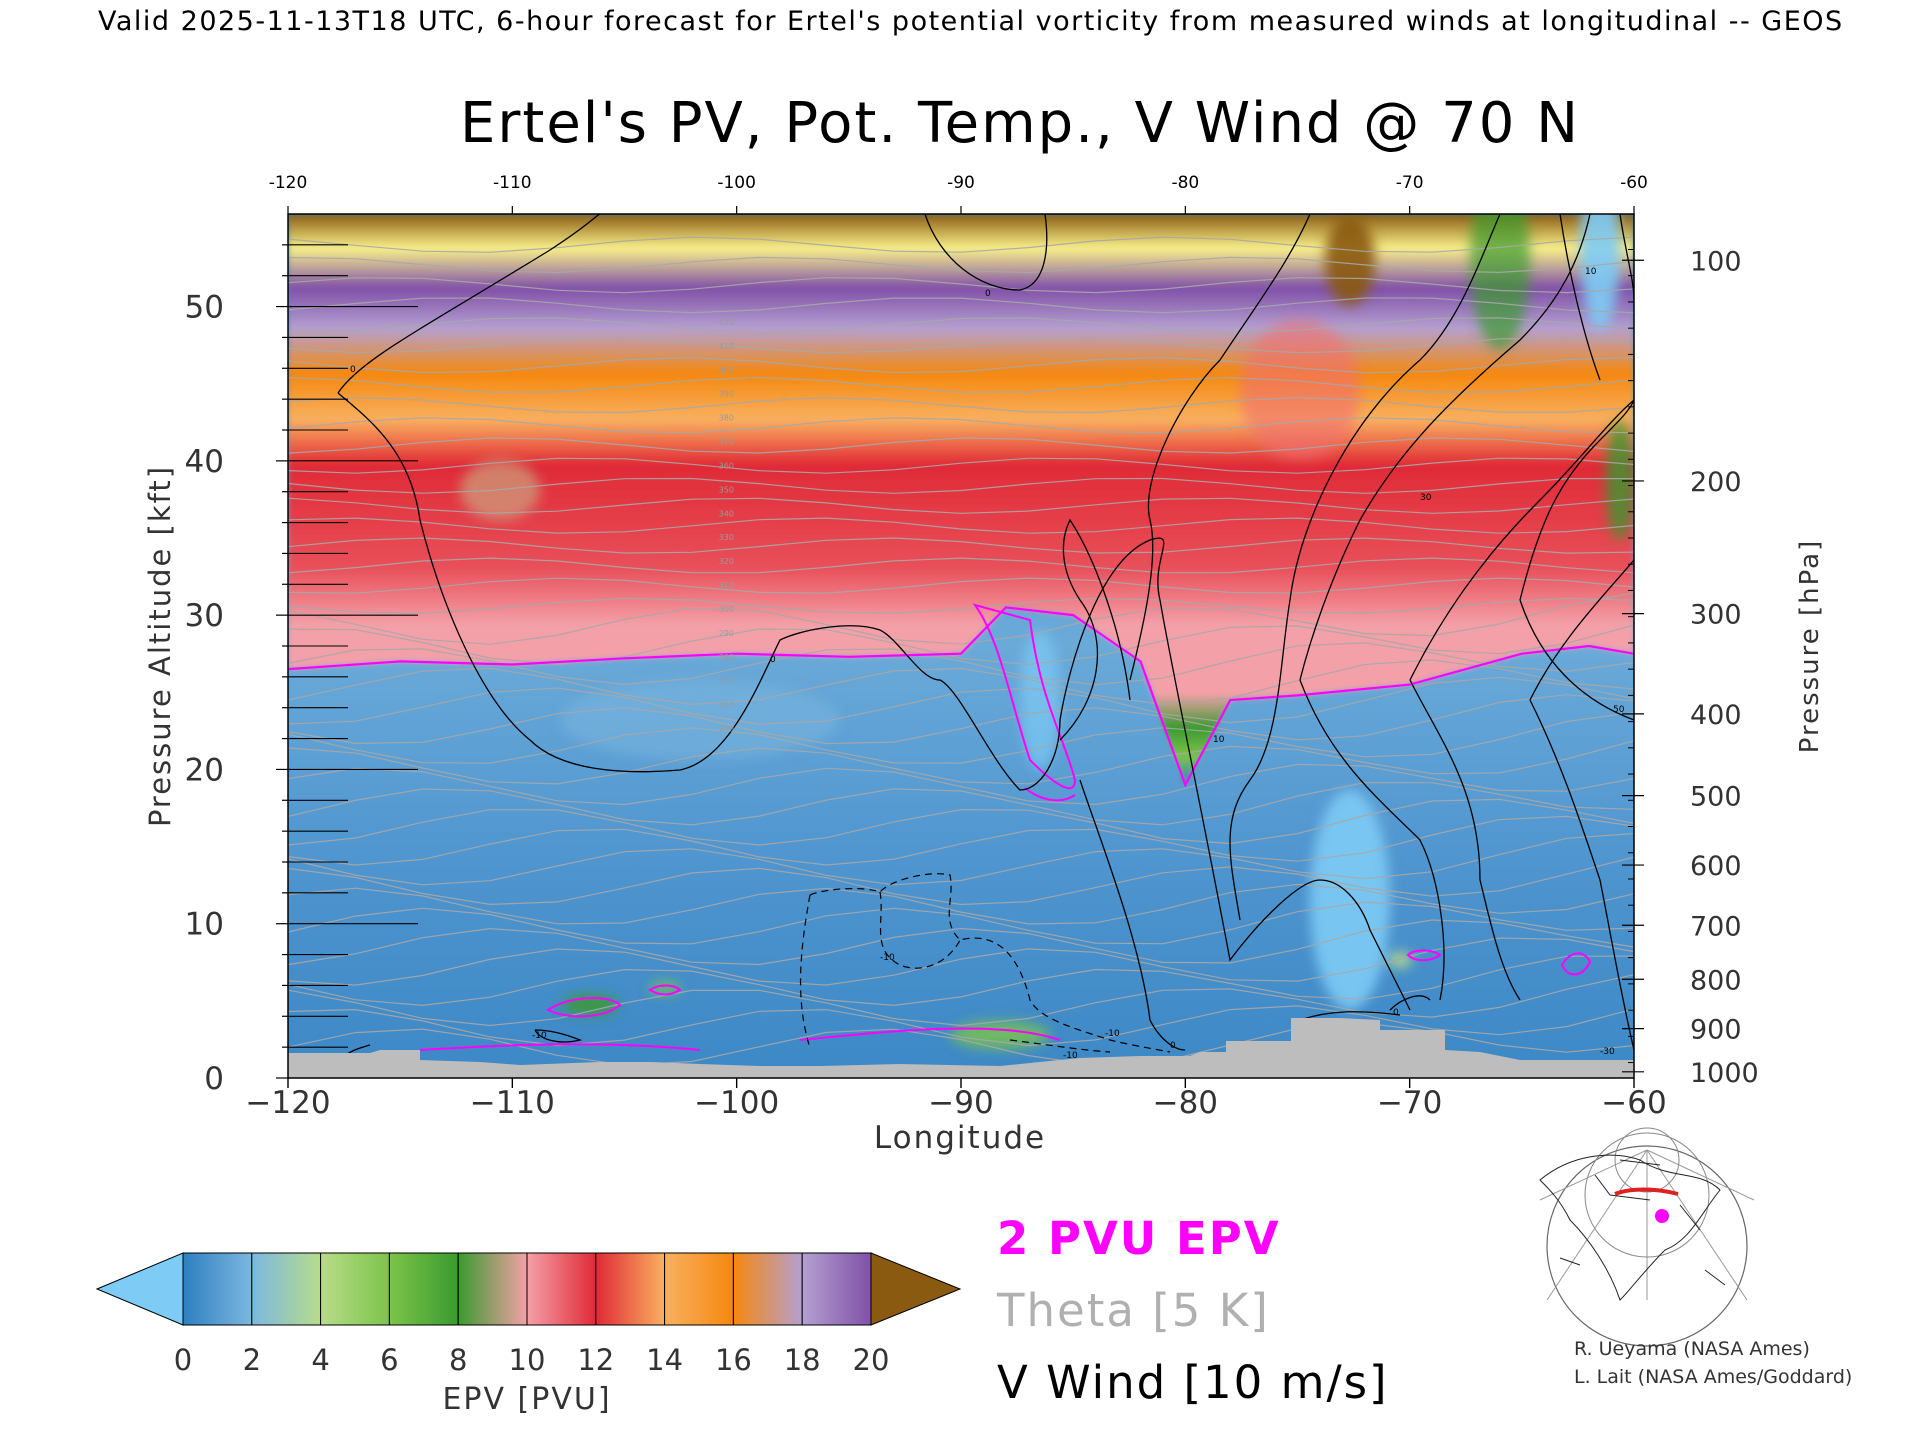  I want to click on theta-label: 360, so click(726, 465).